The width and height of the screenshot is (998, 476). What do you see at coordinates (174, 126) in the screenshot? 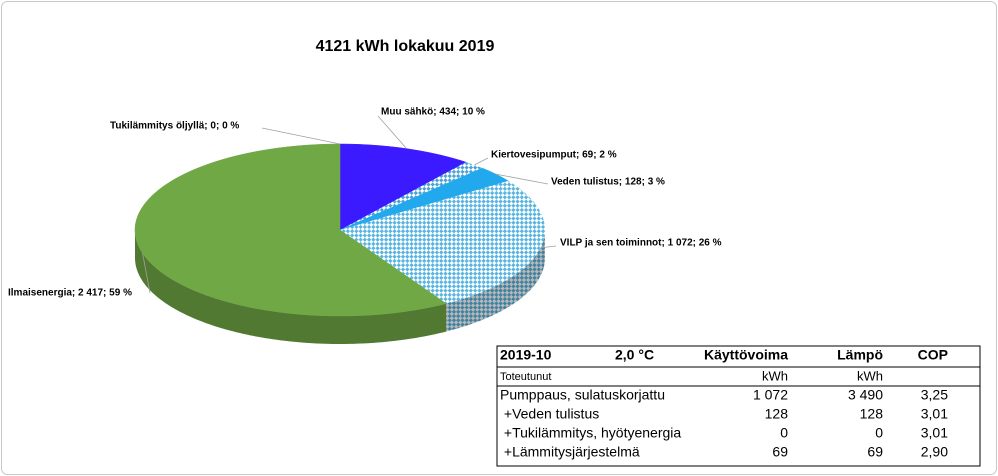
I see `data-label: Tukilämmitys öljyllä; 0; 0 %` at bounding box center [174, 126].